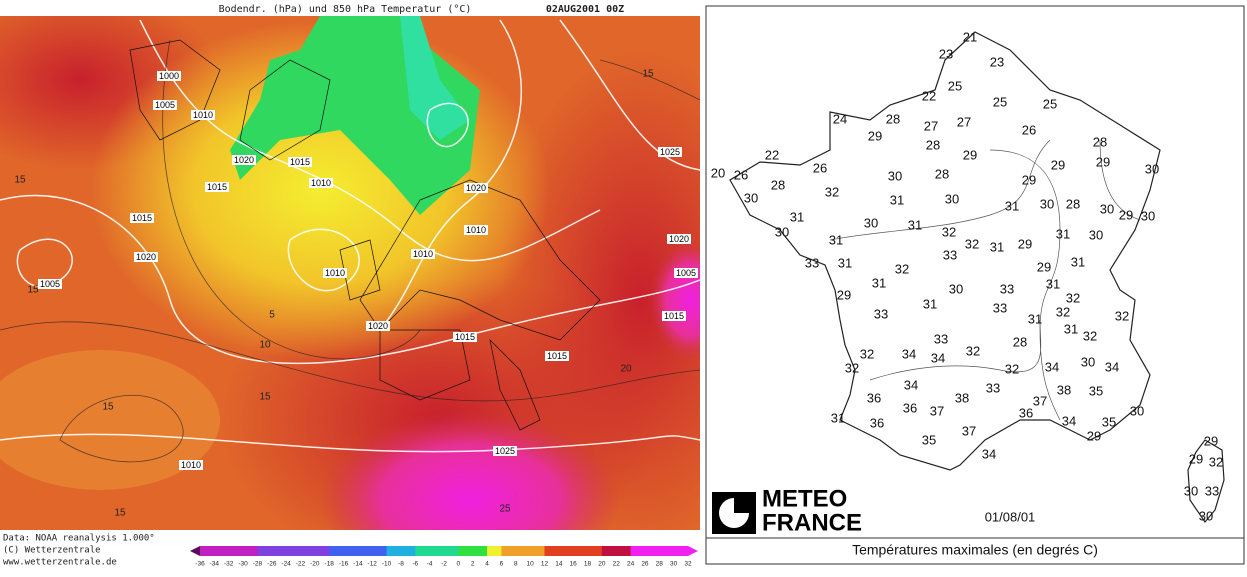  What do you see at coordinates (1010, 516) in the screenshot?
I see `obs-date: 01/08/01` at bounding box center [1010, 516].